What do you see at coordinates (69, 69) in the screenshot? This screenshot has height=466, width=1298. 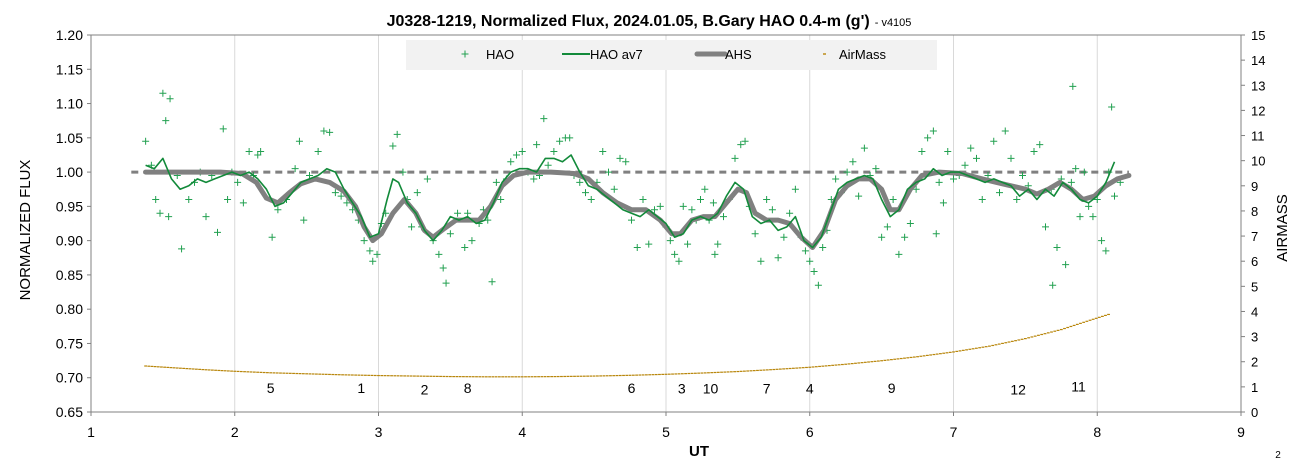 I see `y-tick-label: 1.15` at bounding box center [69, 69].